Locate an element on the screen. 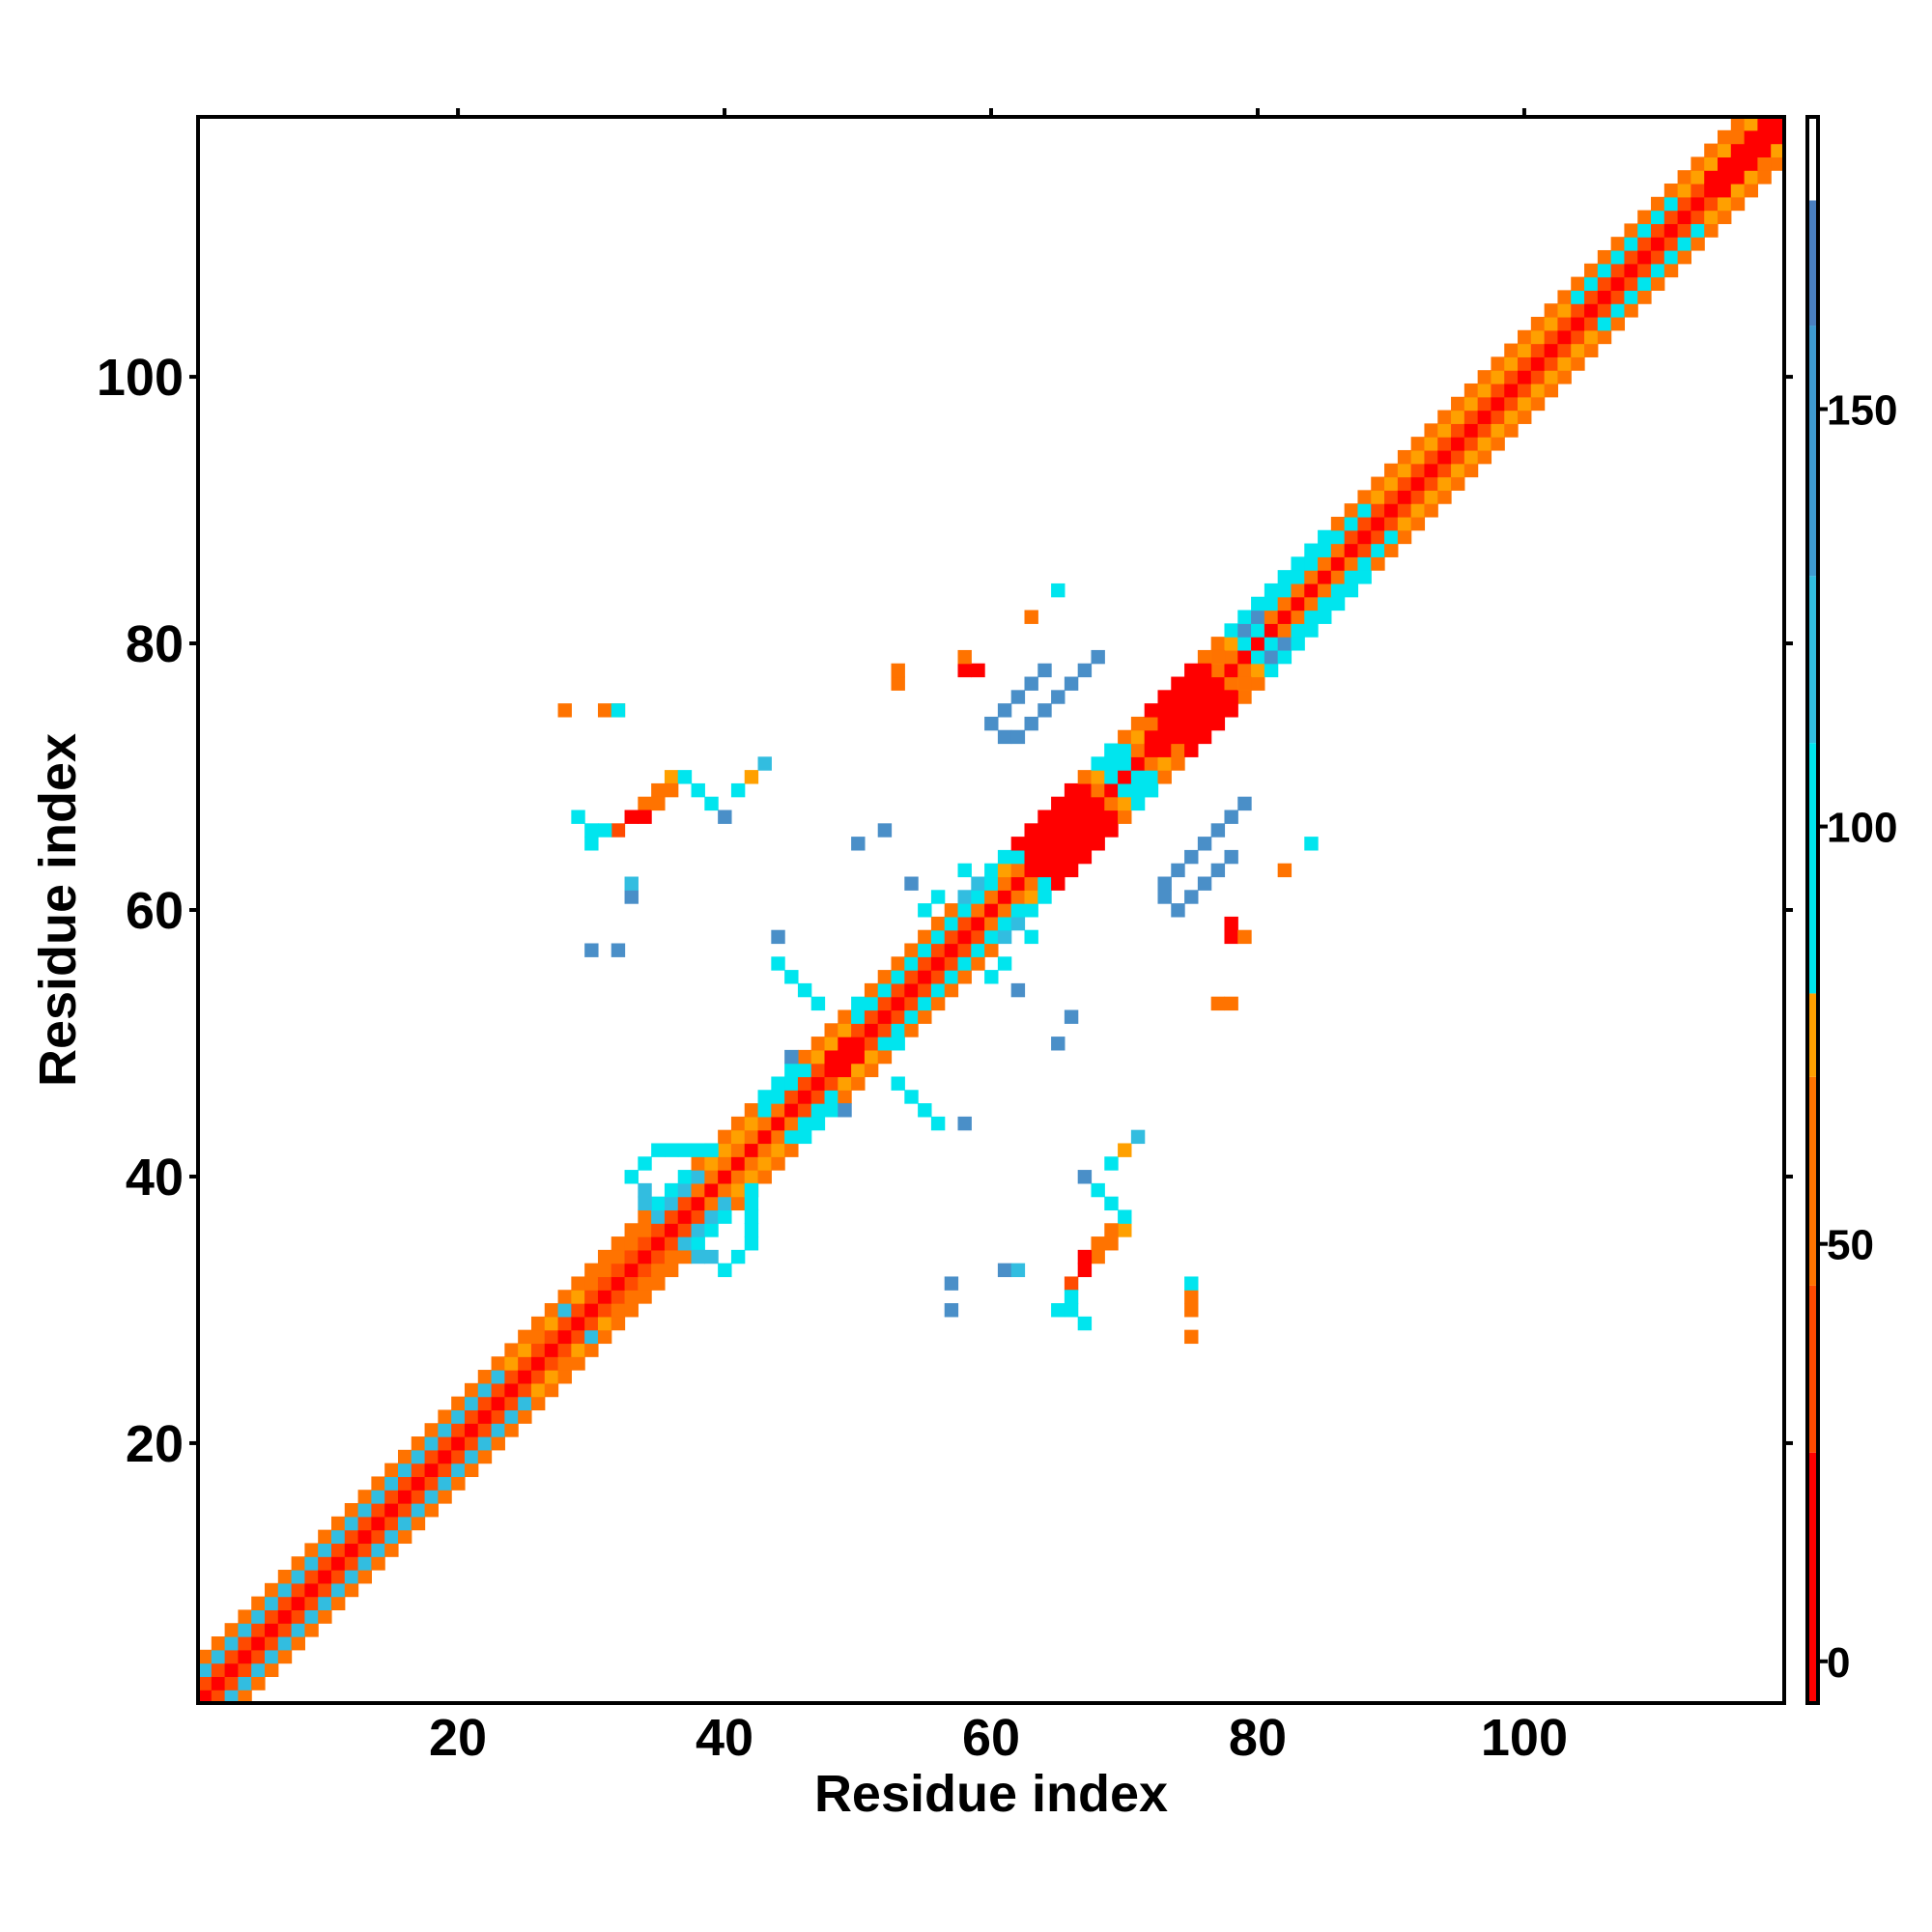  y-tick-label: 40 is located at coordinates (155, 1178).